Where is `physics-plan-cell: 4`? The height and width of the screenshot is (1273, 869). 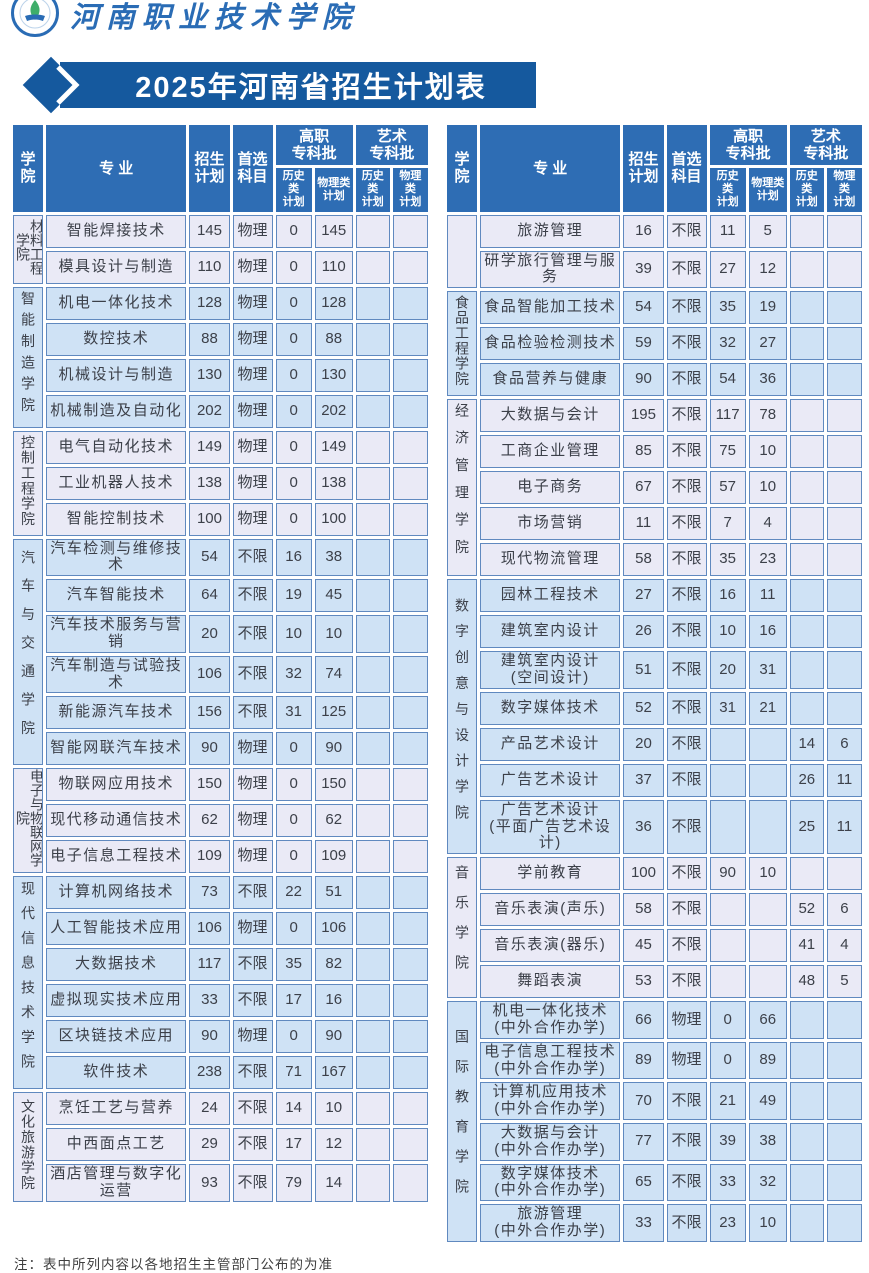 physics-plan-cell: 4 is located at coordinates (767, 524).